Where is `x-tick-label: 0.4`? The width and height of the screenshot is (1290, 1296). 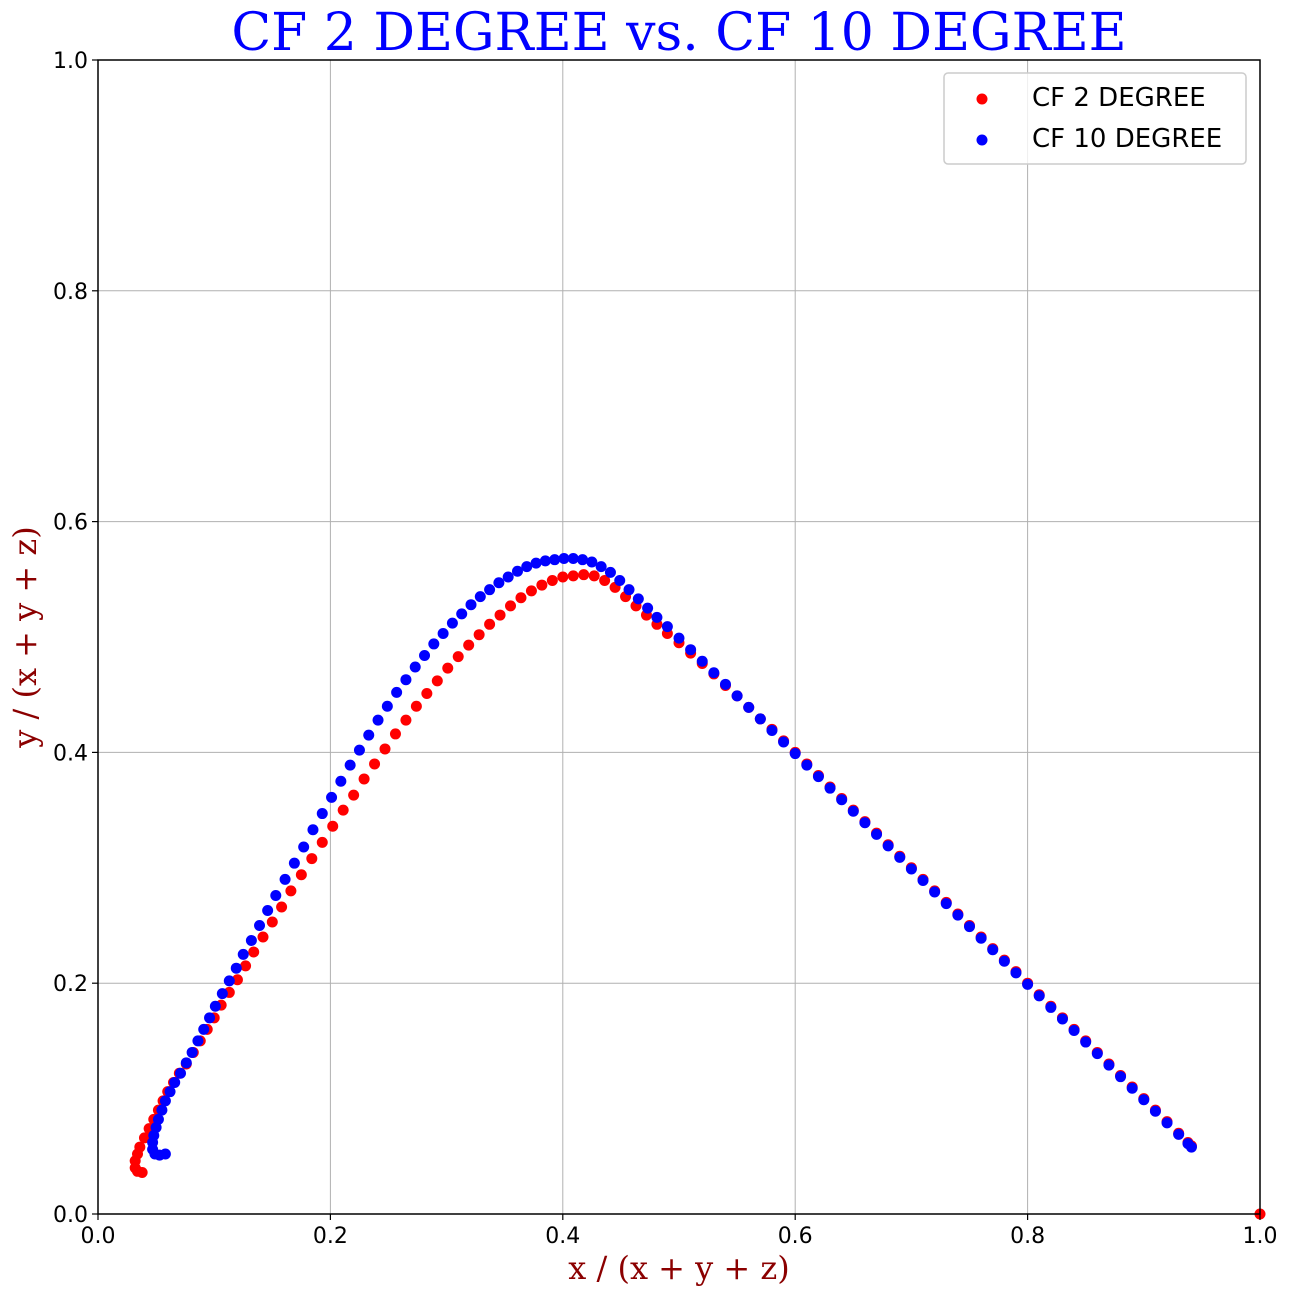 x-tick-label: 0.4 is located at coordinates (562, 1236).